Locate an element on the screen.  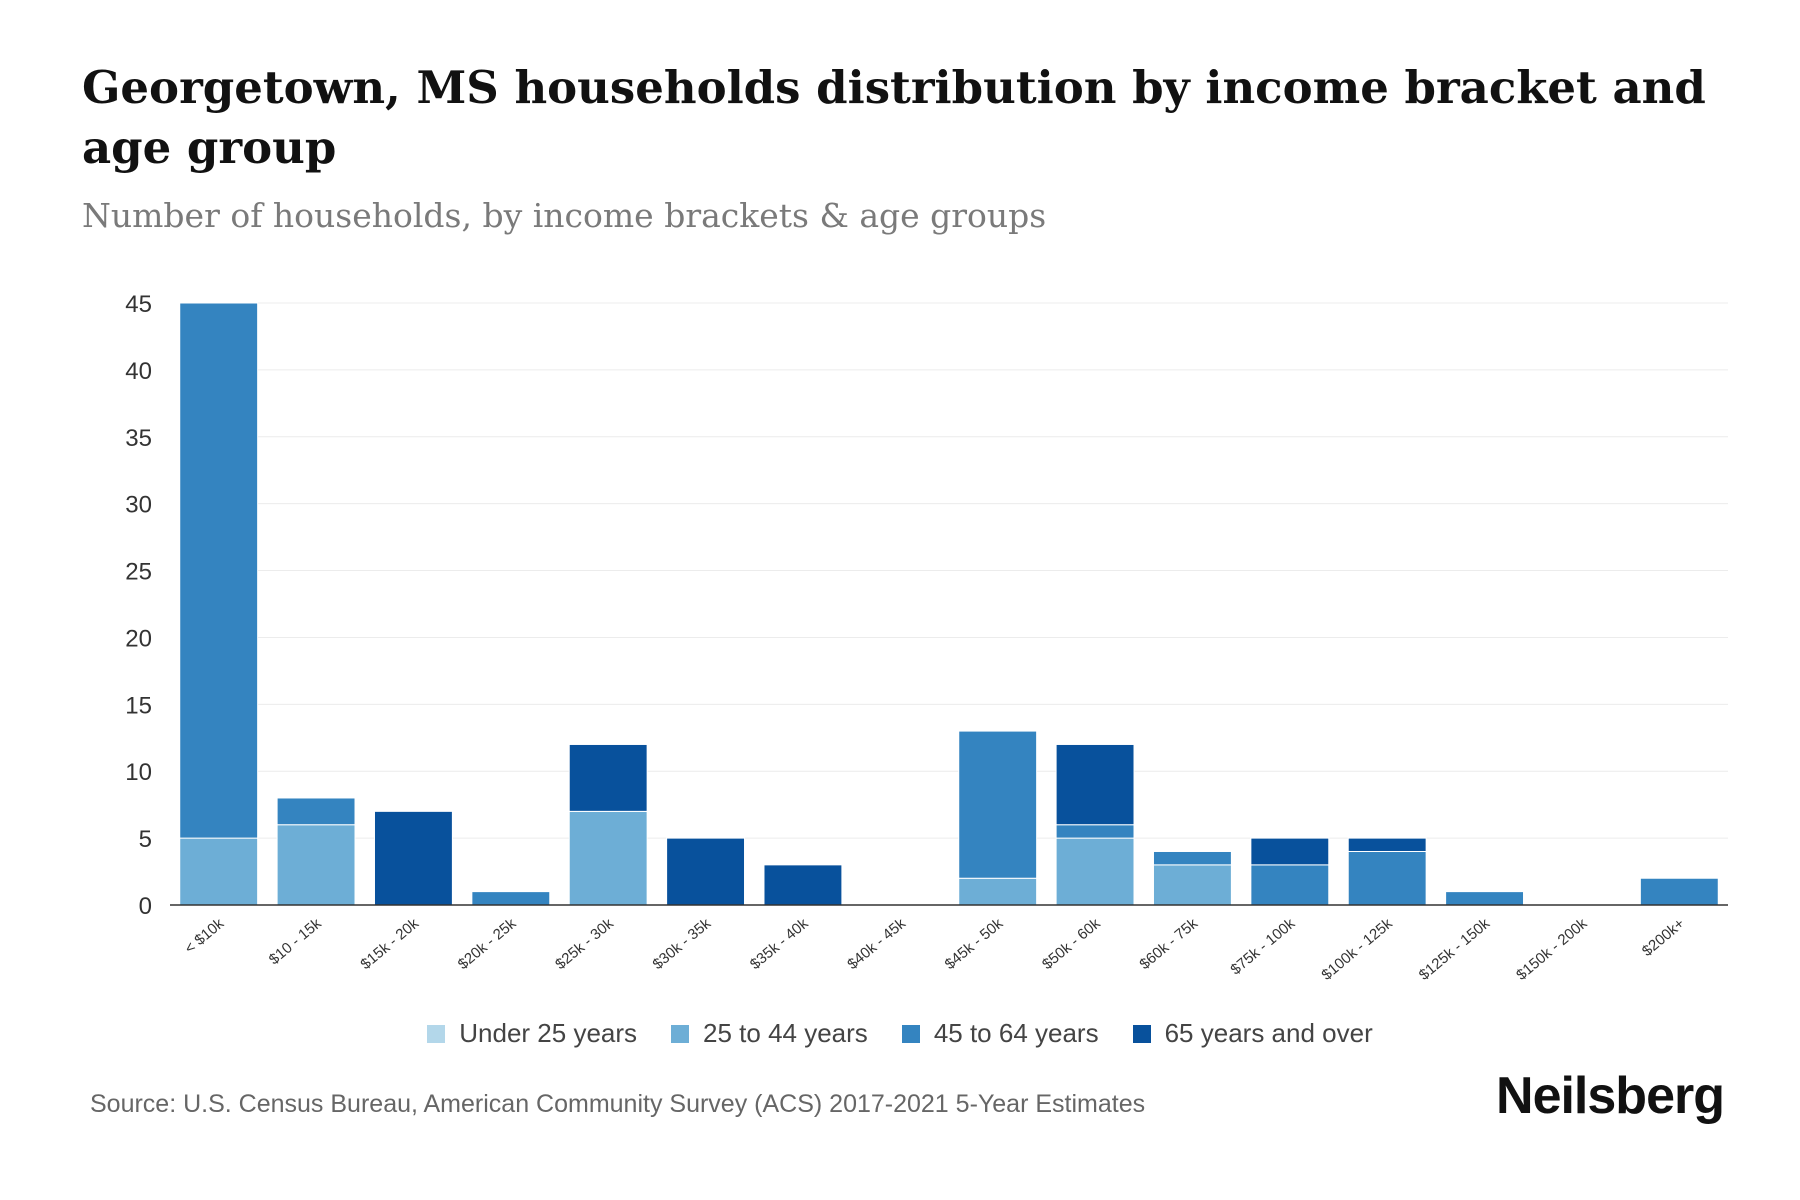
x-tick-label: $60k - 75k is located at coordinates (1168, 944).